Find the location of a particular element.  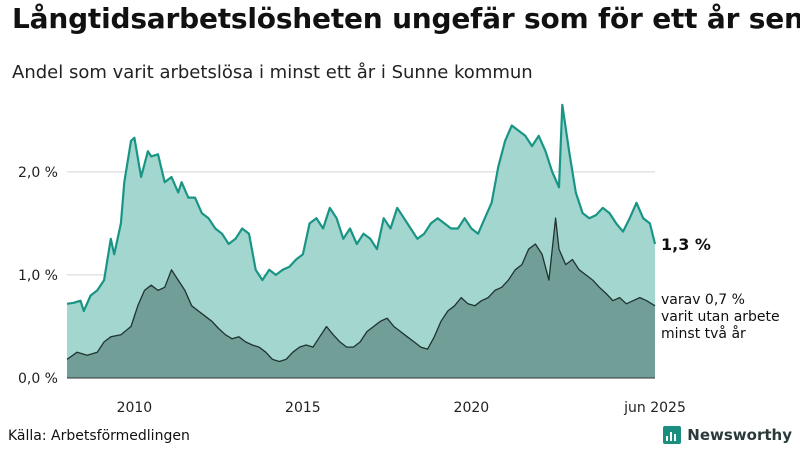

x-tick-label: 2015 is located at coordinates (303, 408).